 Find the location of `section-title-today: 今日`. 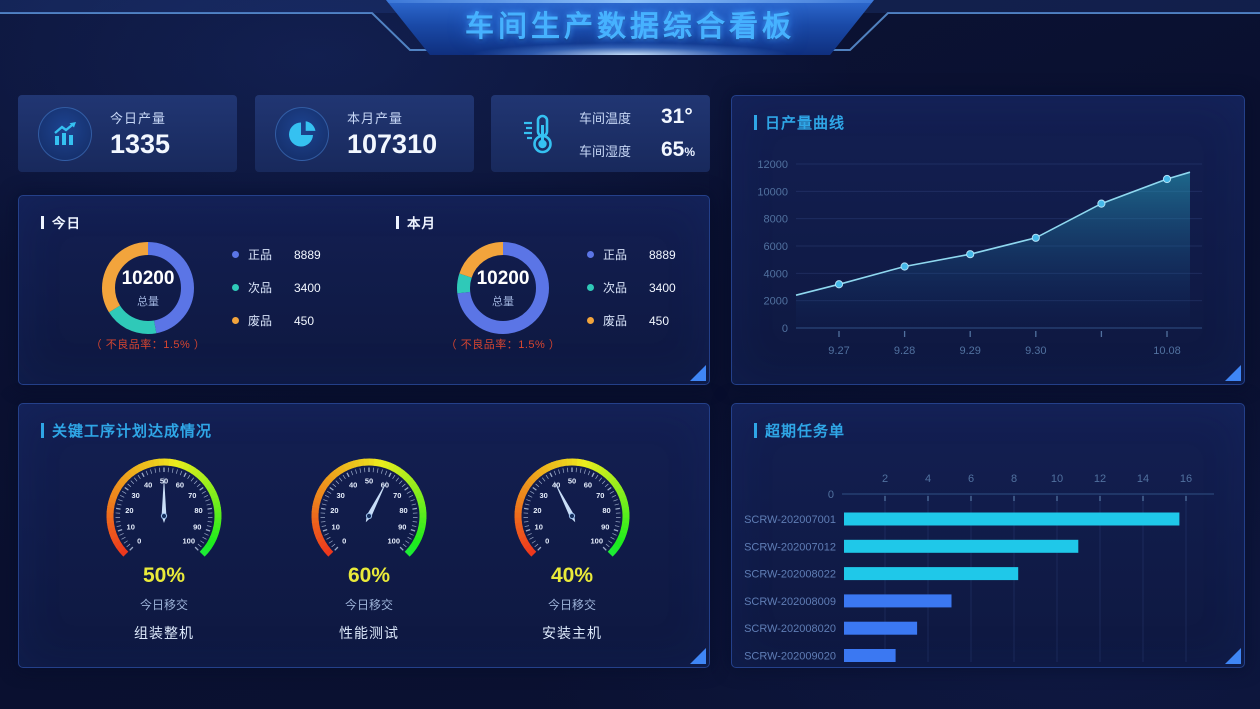

section-title-today: 今日 is located at coordinates (61, 222).